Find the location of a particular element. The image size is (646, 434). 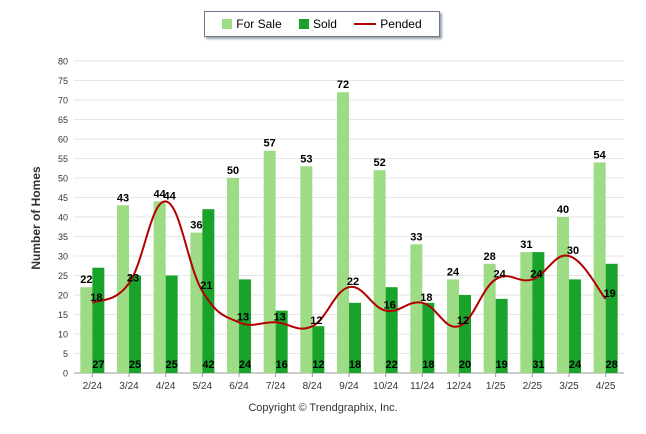

for-sale-data-label: 72 is located at coordinates (343, 85).